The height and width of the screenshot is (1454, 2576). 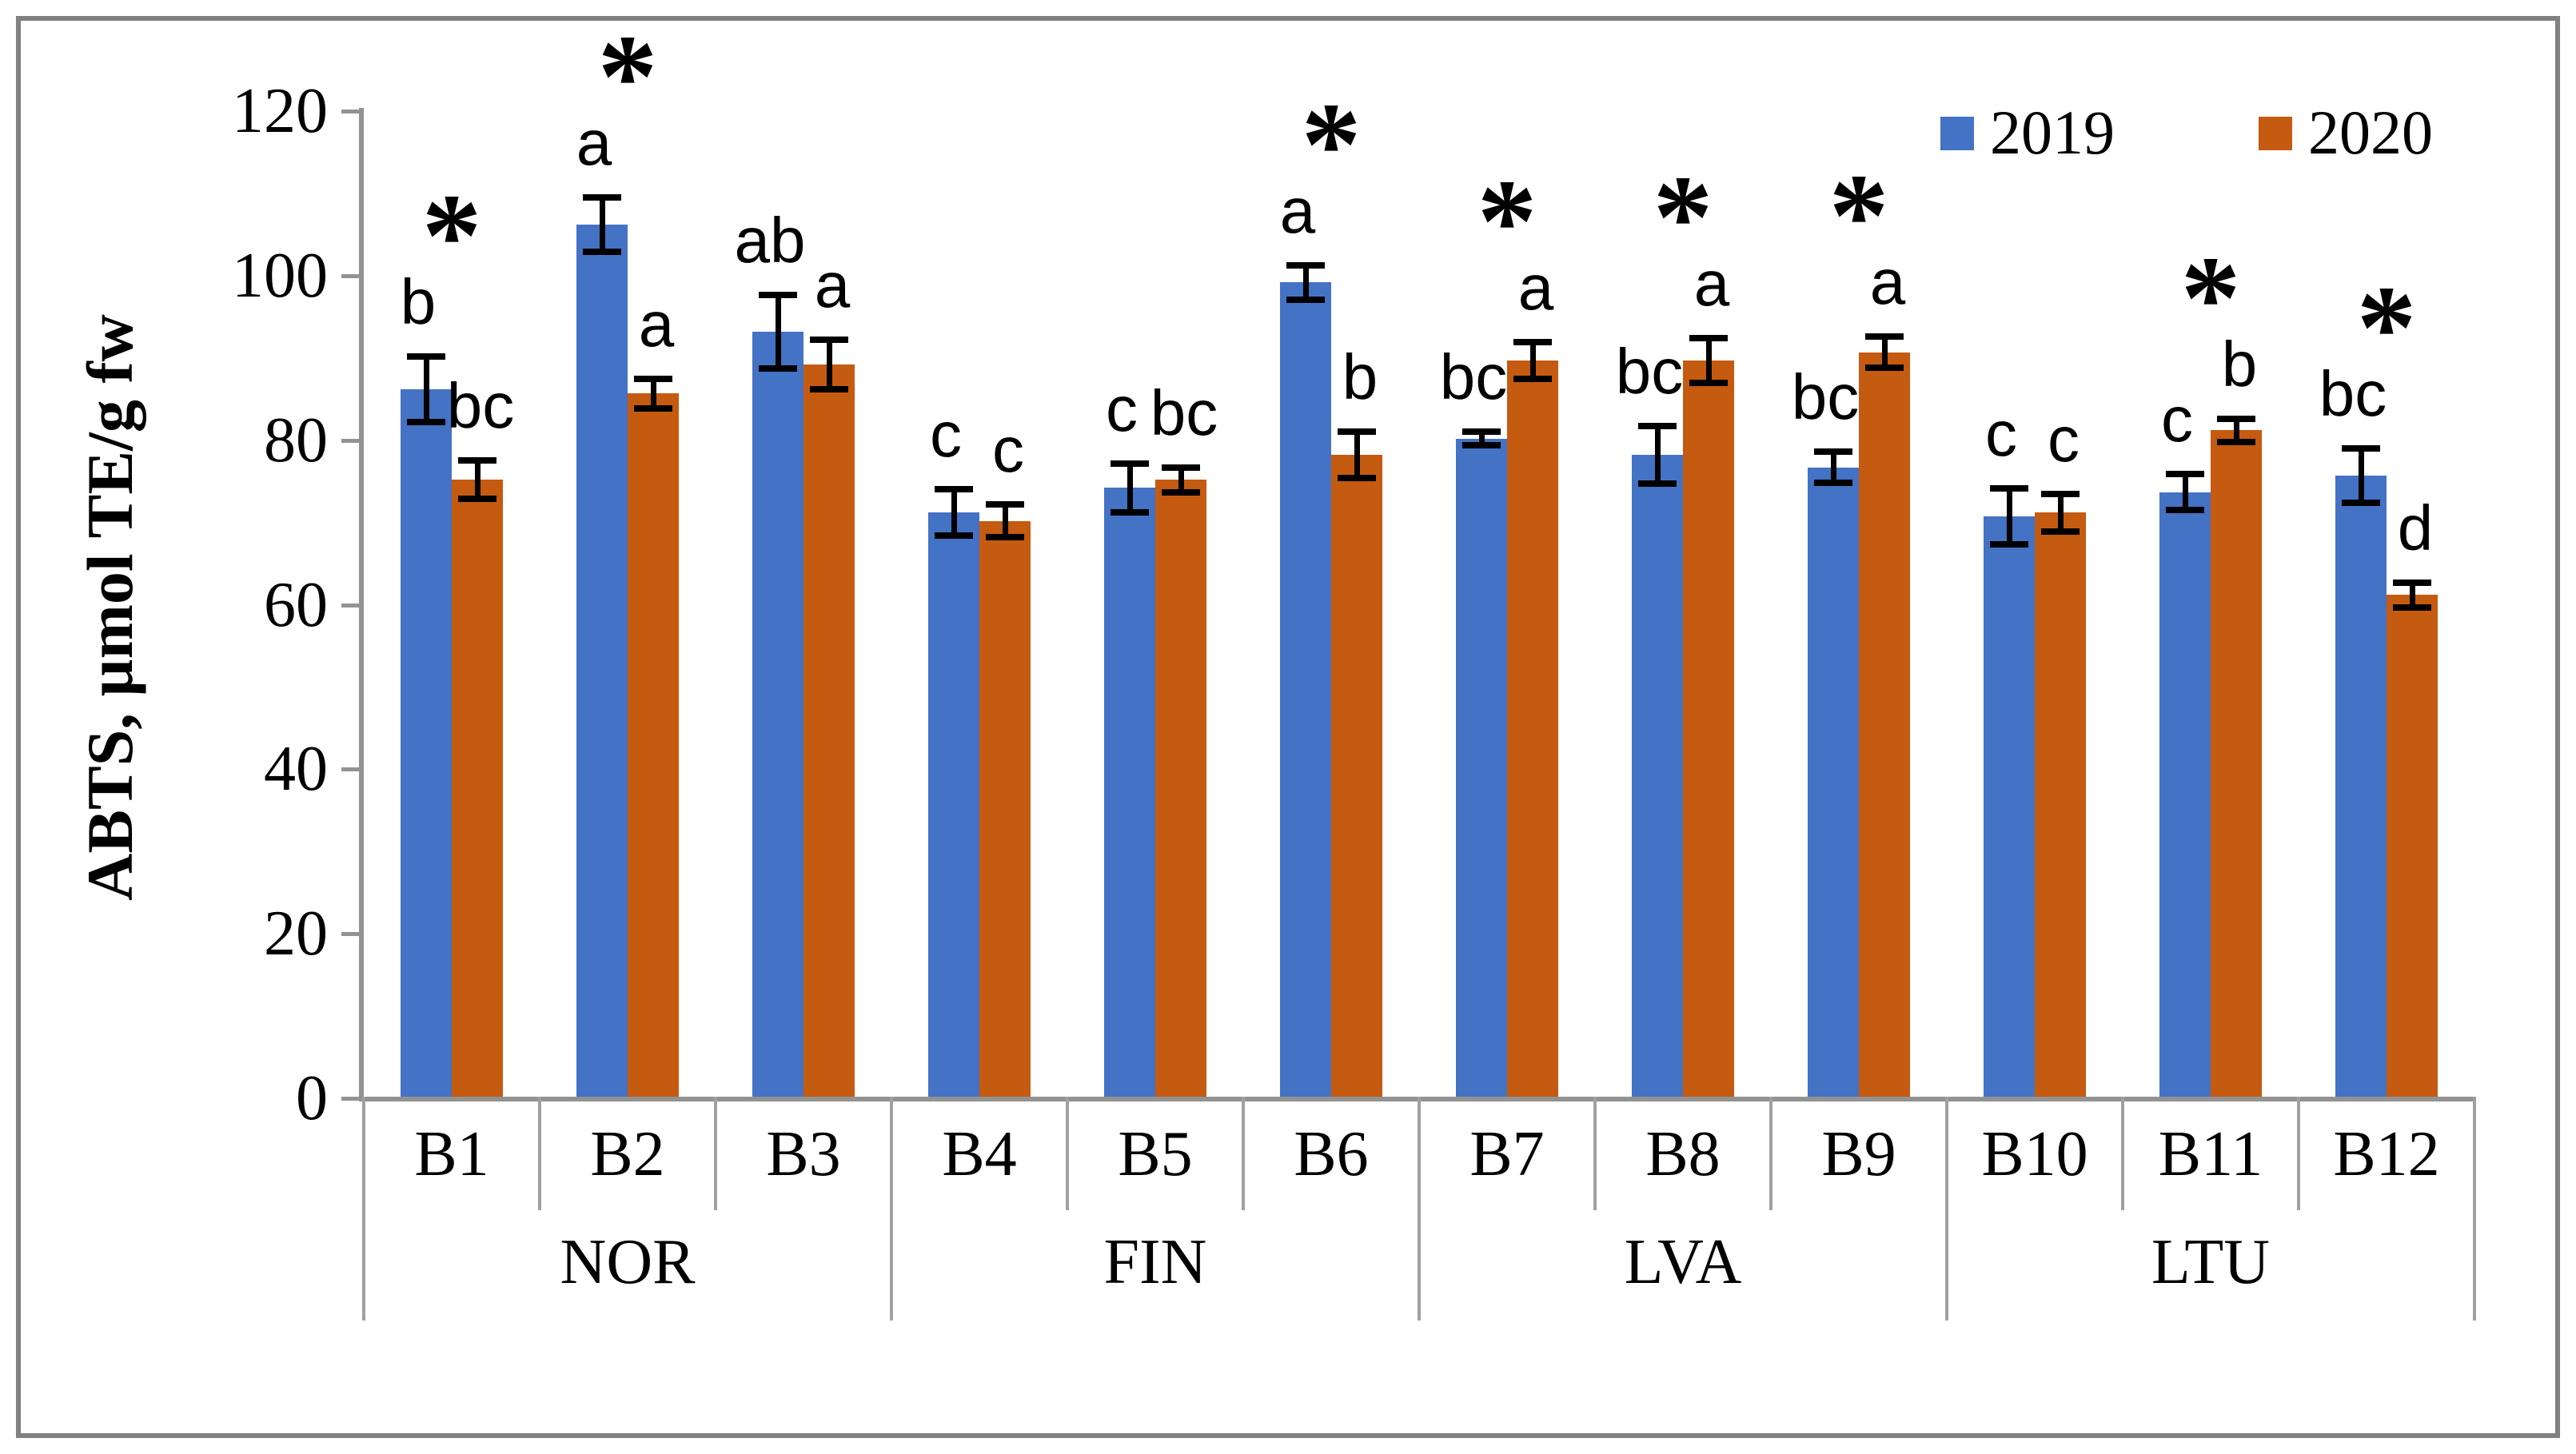 What do you see at coordinates (2361, 475) in the screenshot?
I see `error-bar-2019-B12` at bounding box center [2361, 475].